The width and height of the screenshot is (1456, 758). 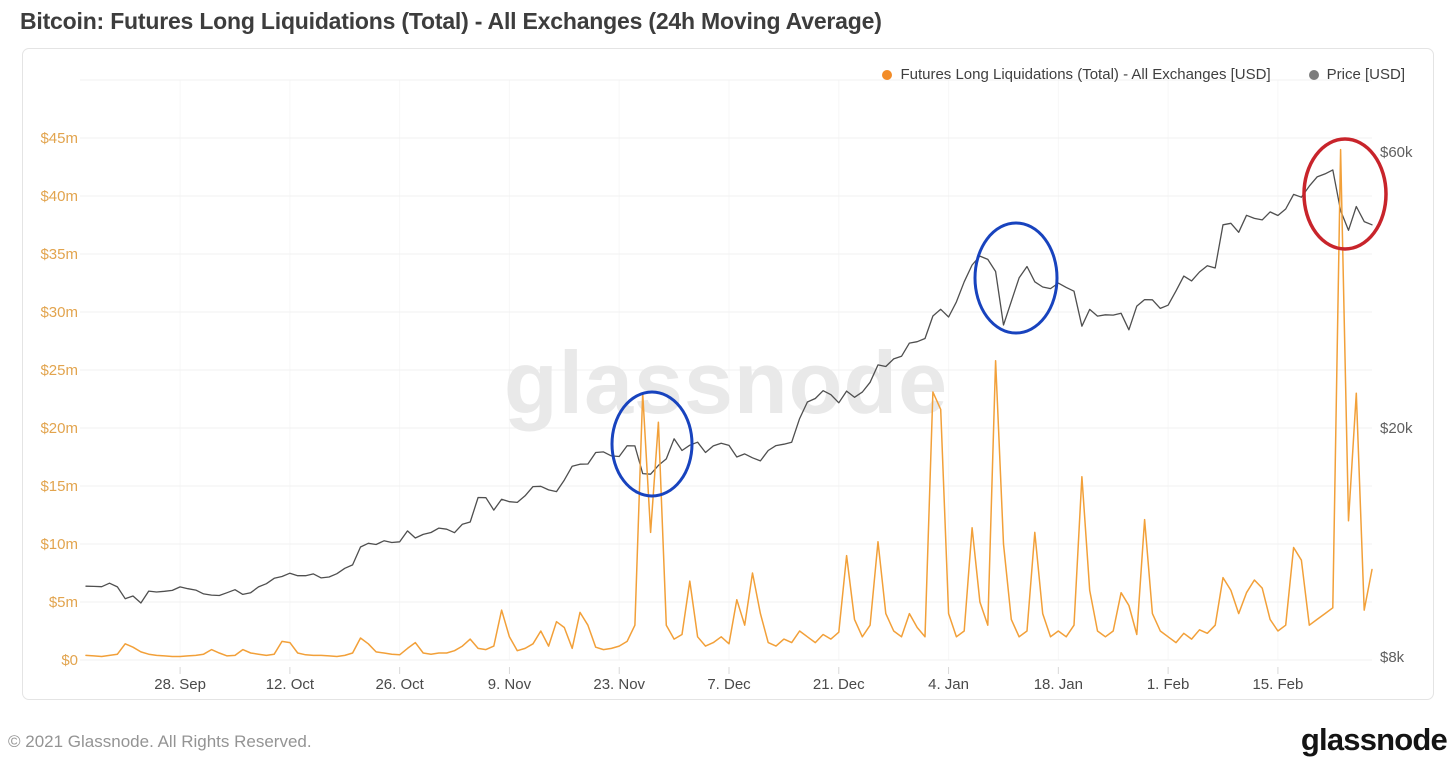 I want to click on y-right-tick-label: $60k, so click(x=1396, y=152).